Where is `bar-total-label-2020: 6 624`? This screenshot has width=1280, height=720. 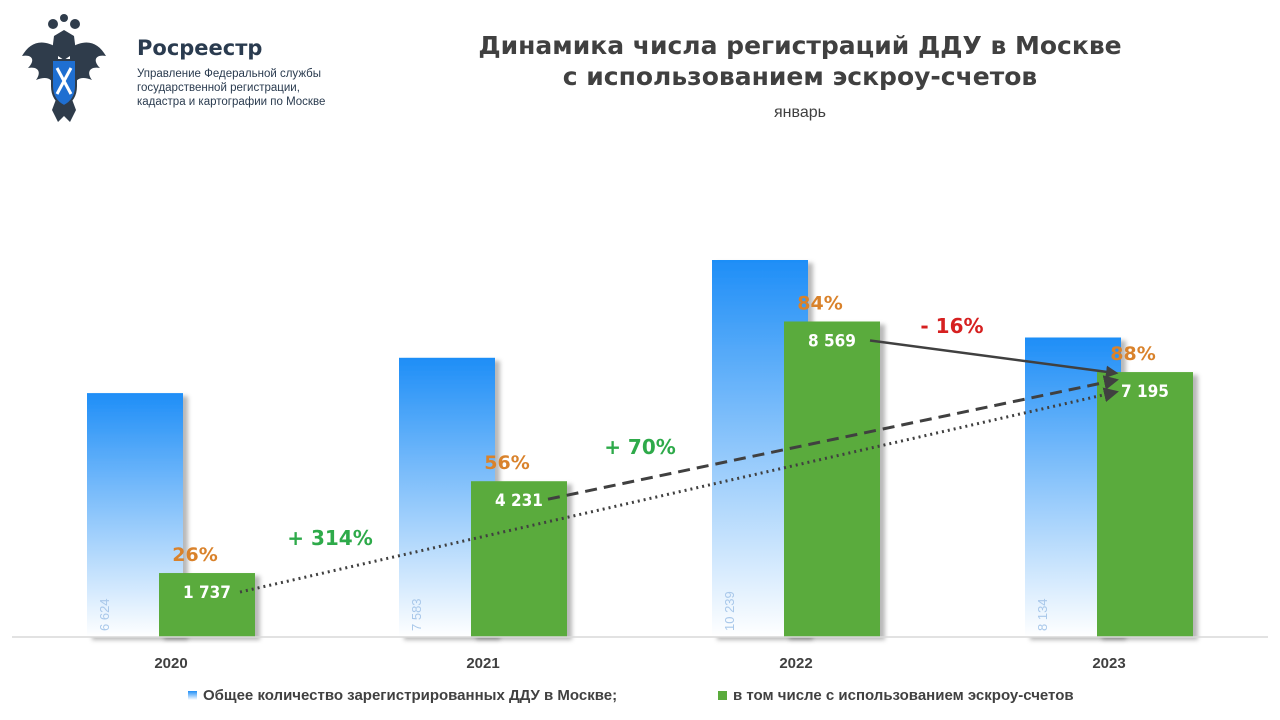 bar-total-label-2020: 6 624 is located at coordinates (104, 614).